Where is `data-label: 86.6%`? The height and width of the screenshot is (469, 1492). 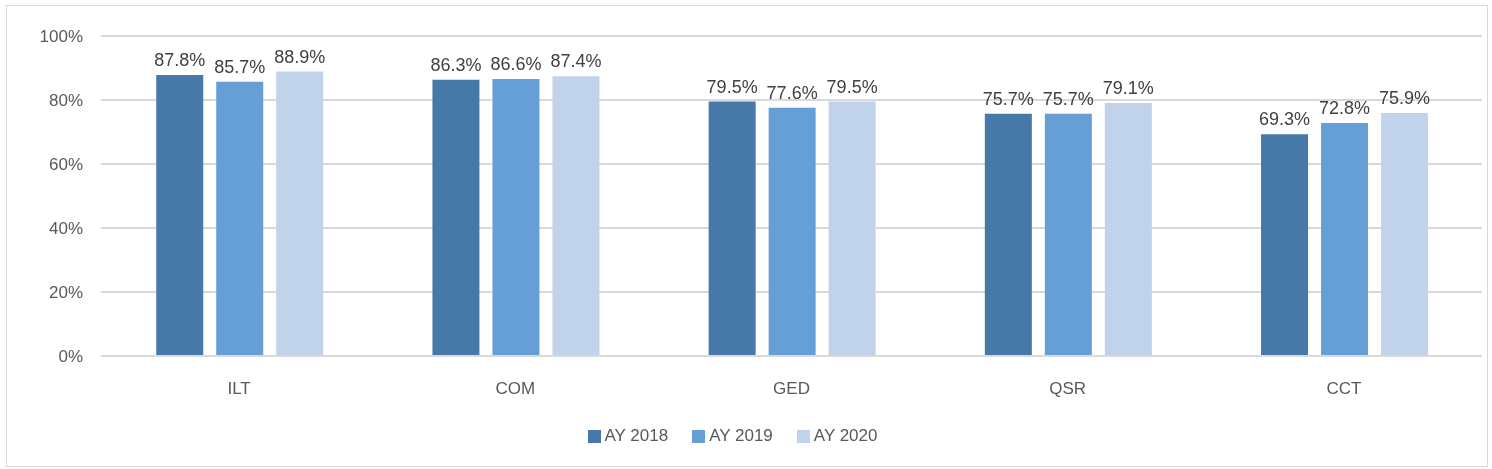
data-label: 86.6% is located at coordinates (516, 63).